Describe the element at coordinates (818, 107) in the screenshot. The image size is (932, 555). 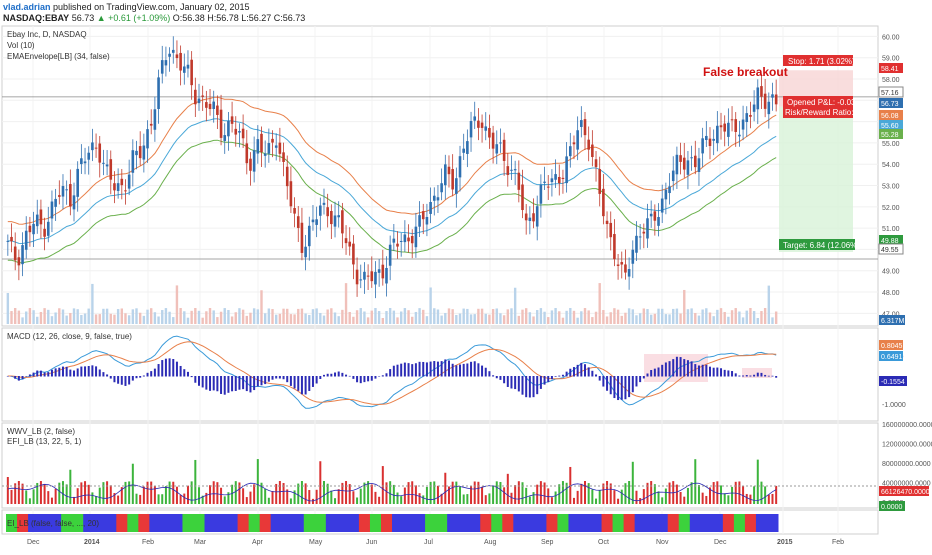
I see `pnl-label-box` at that location.